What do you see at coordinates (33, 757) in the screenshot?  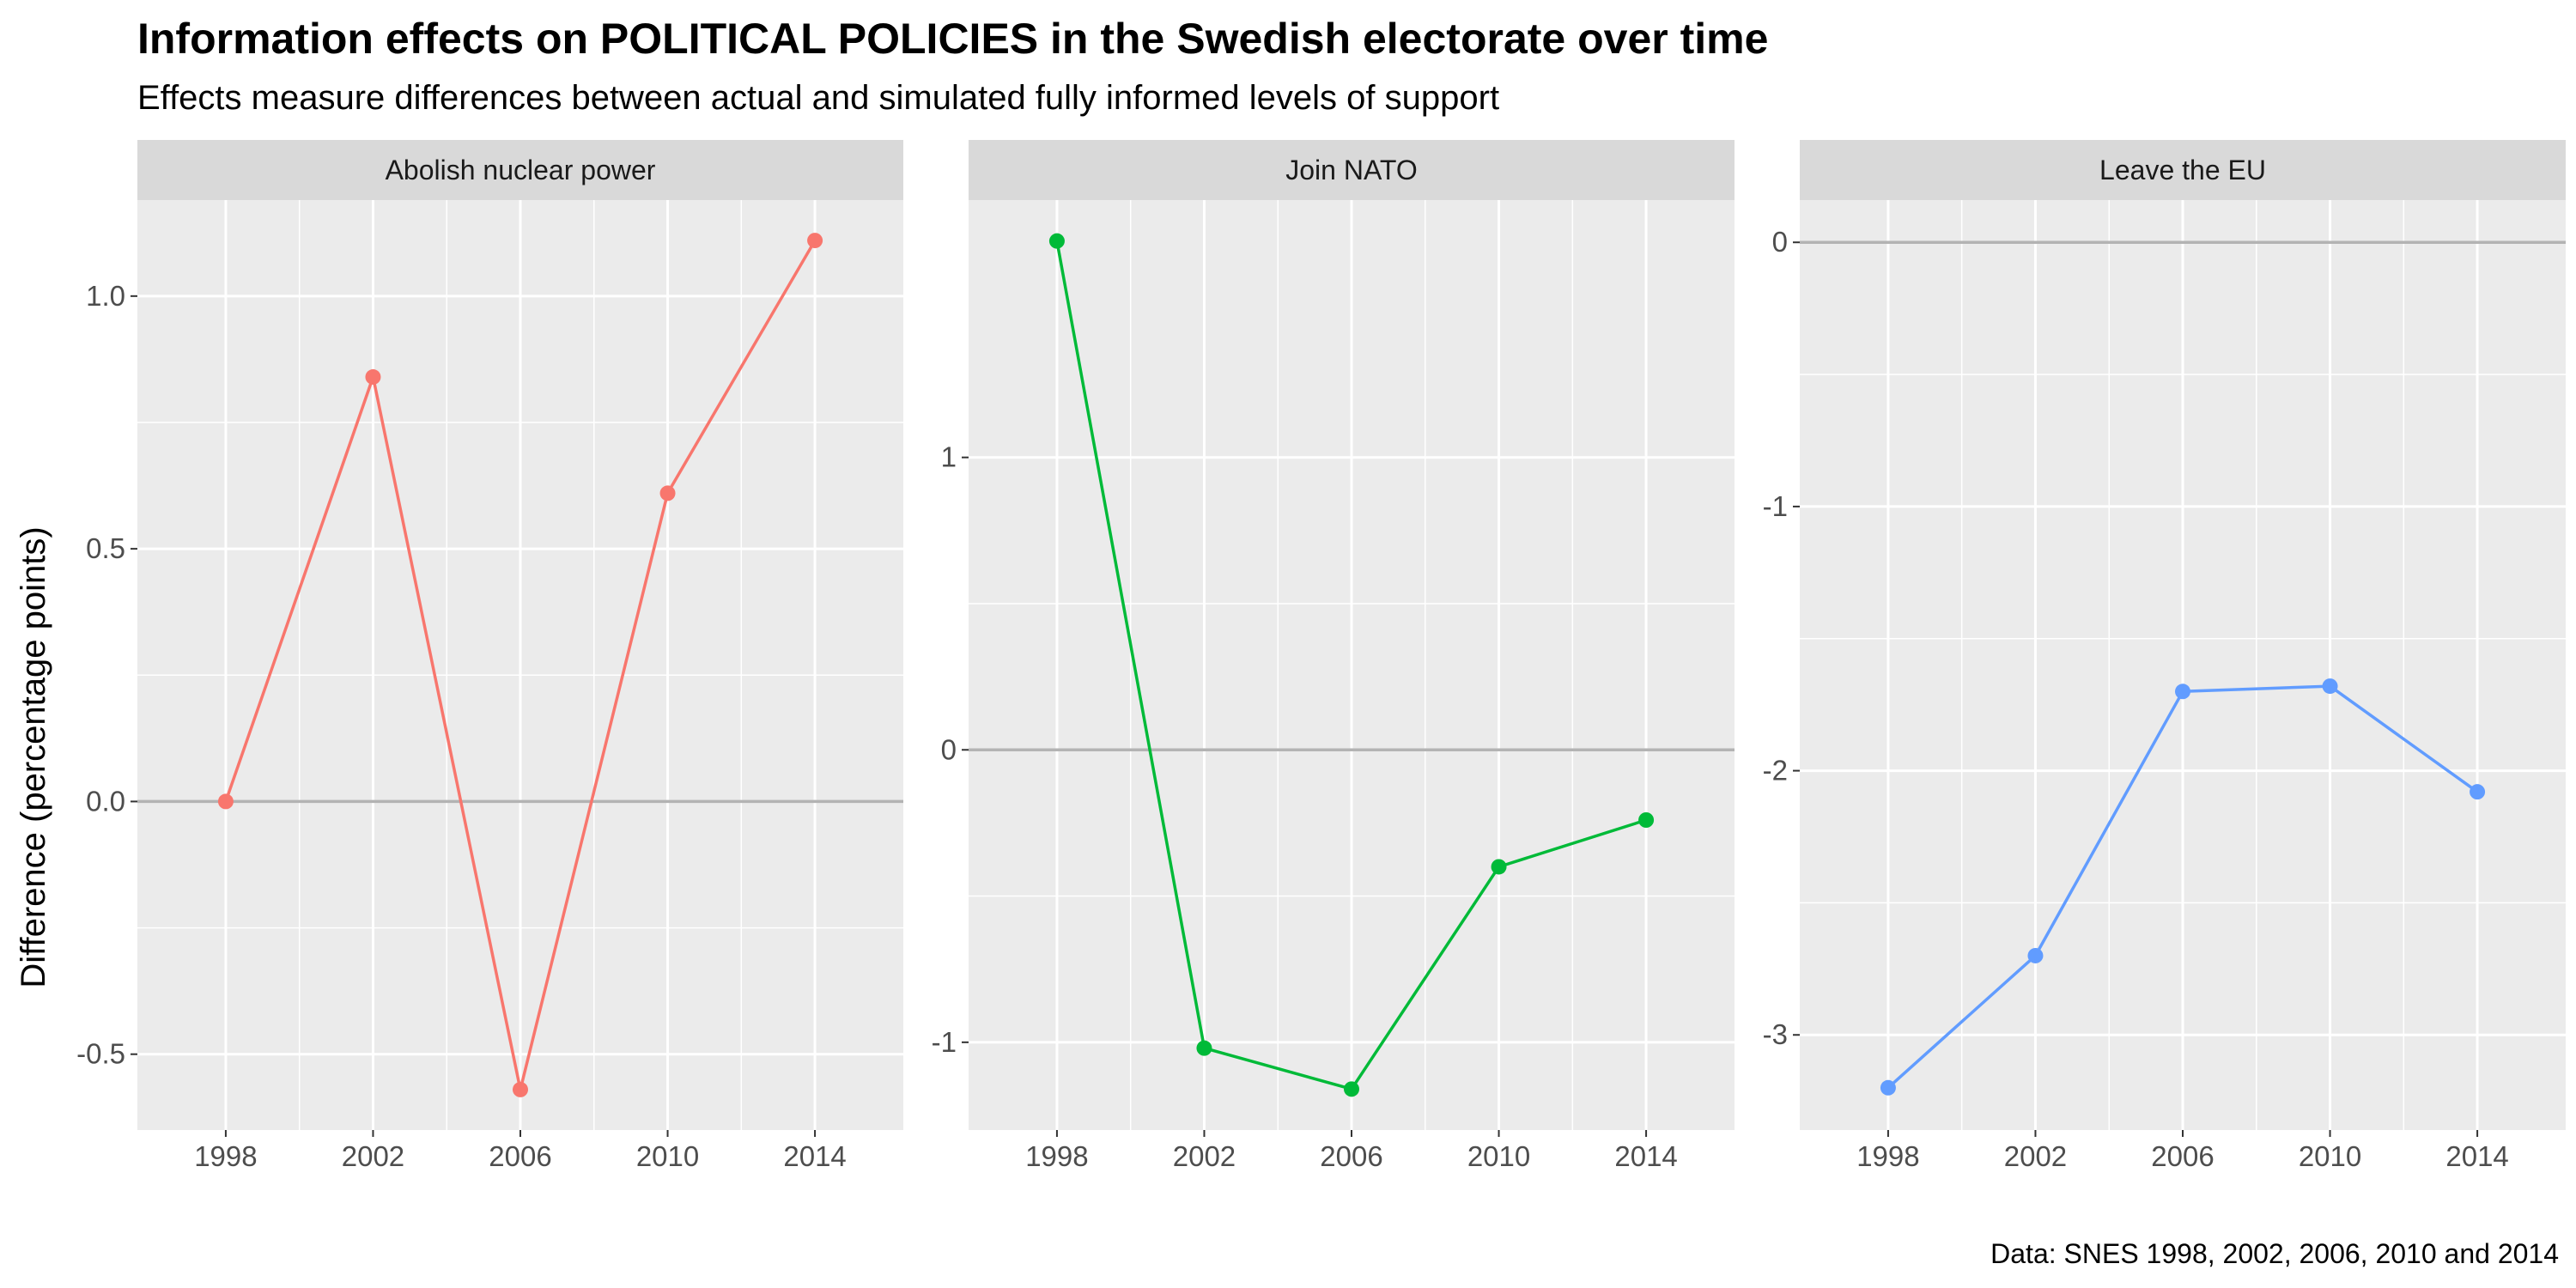 I see `y-axis-title: Difference (percentage points)` at bounding box center [33, 757].